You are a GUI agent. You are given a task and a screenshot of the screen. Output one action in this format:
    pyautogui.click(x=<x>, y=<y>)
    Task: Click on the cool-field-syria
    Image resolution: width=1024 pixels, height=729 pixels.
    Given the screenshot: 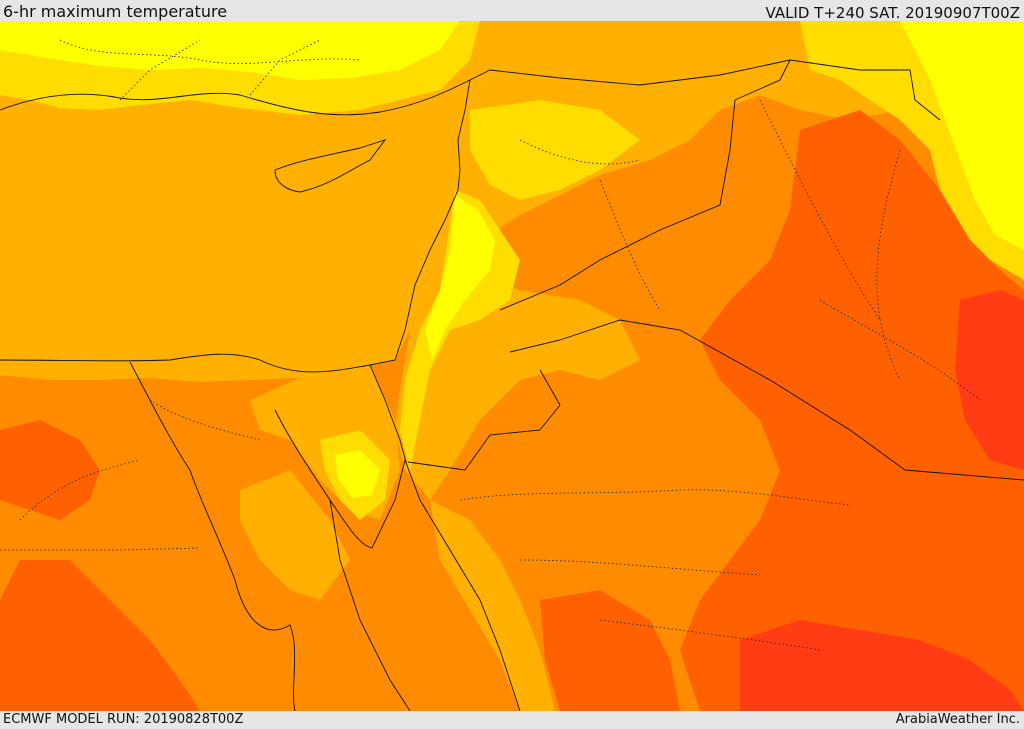 What is the action you would take?
    pyautogui.click(x=555, y=150)
    